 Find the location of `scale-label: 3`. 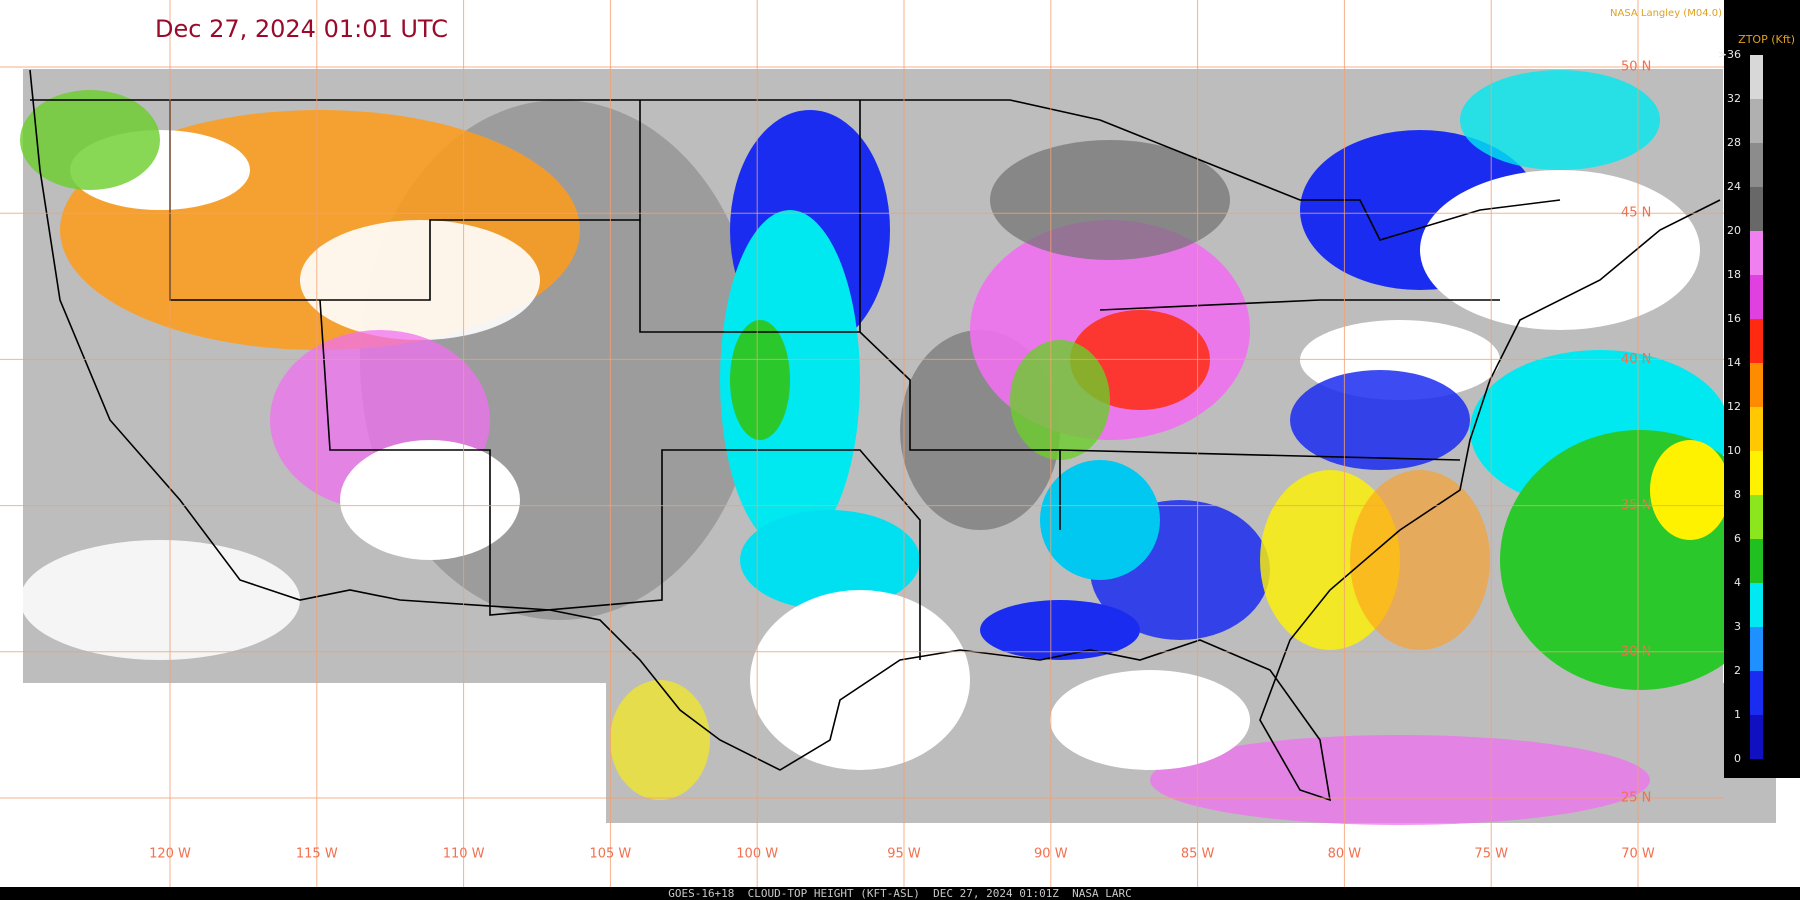

scale-label: 3 is located at coordinates (1737, 626).